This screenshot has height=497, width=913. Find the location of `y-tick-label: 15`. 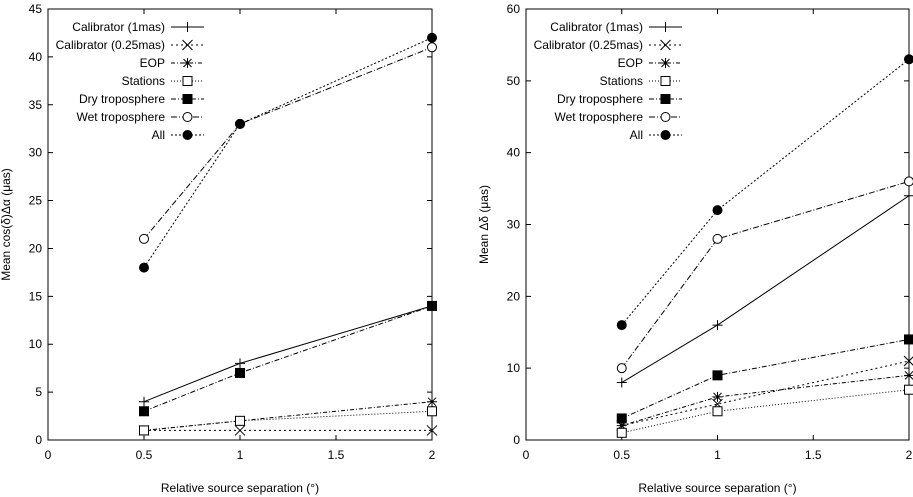

y-tick-label: 15 is located at coordinates (36, 296).